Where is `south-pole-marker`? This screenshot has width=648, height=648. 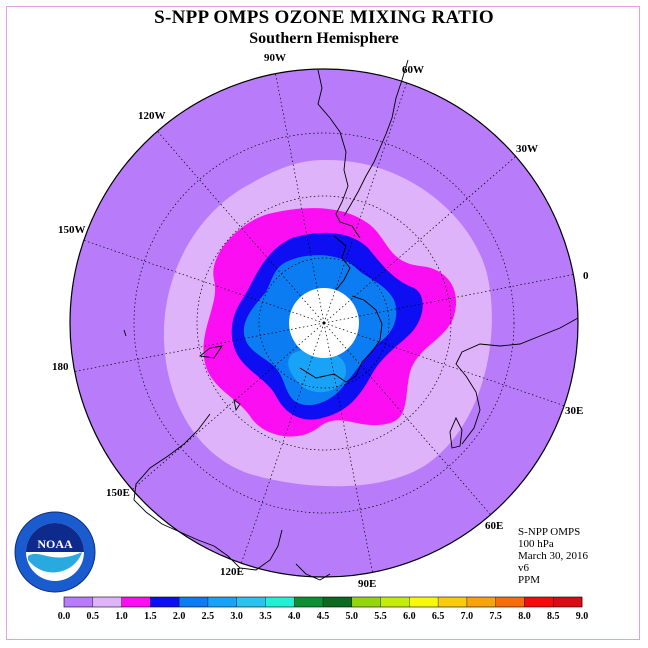 south-pole-marker is located at coordinates (324, 323).